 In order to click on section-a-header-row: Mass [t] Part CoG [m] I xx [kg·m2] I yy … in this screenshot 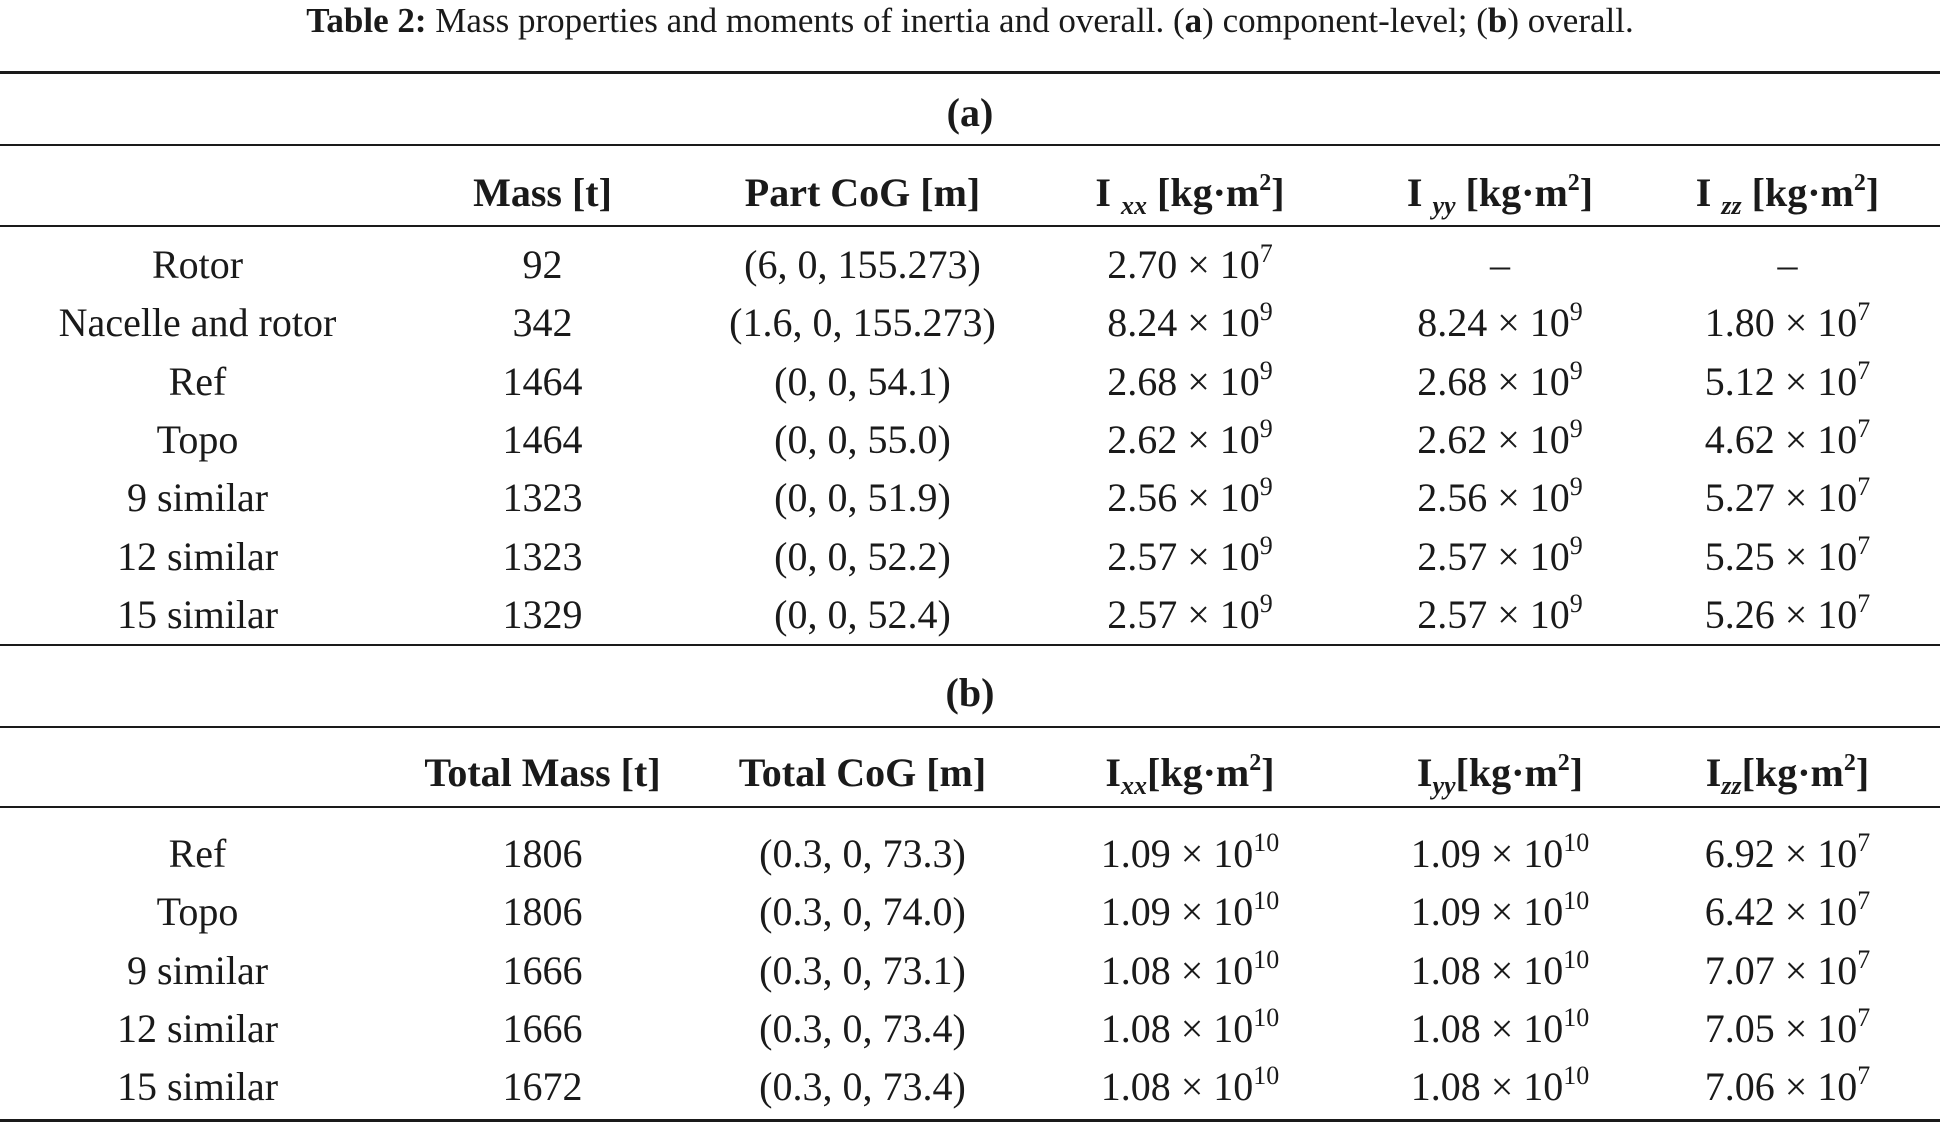, I will do `click(970, 193)`.